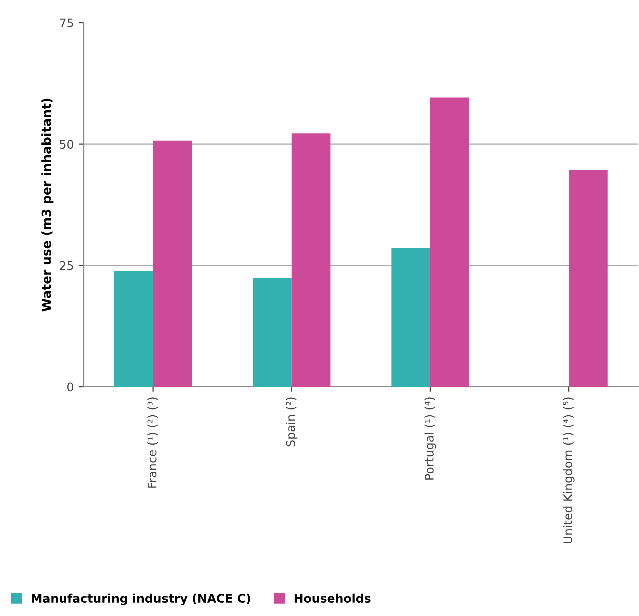  Describe the element at coordinates (141, 600) in the screenshot. I see `legend-label: Manufacturing industry (NACE C)` at that location.